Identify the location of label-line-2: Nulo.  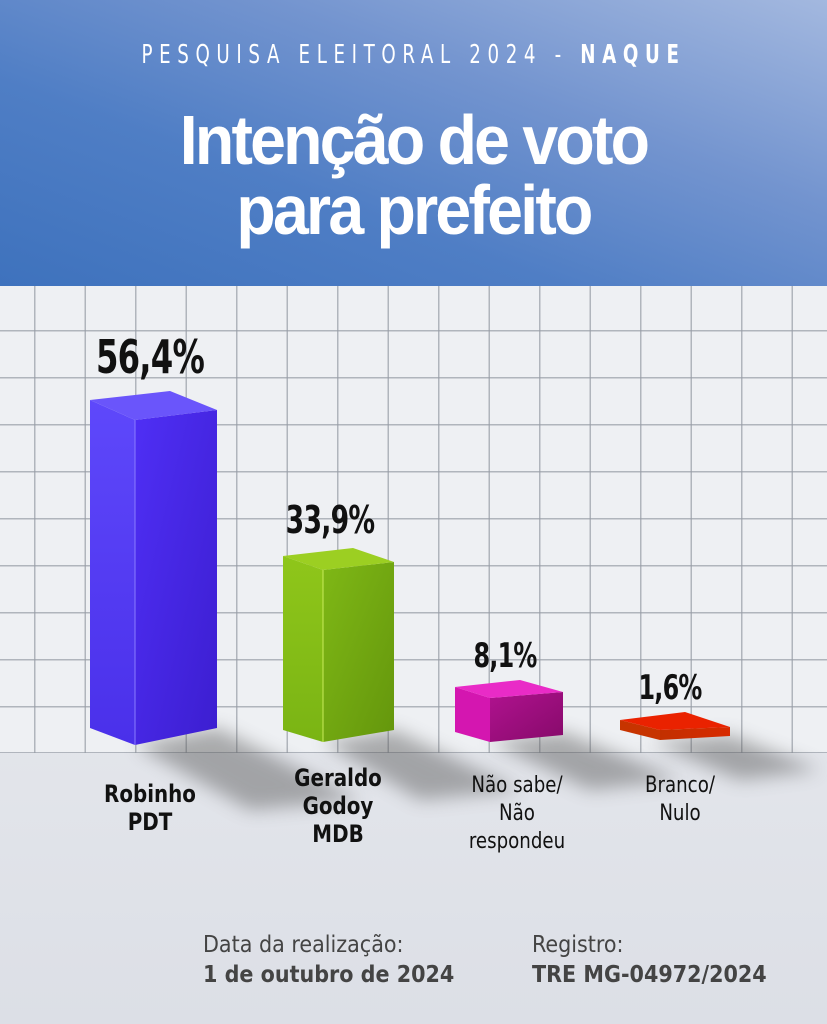
(680, 813).